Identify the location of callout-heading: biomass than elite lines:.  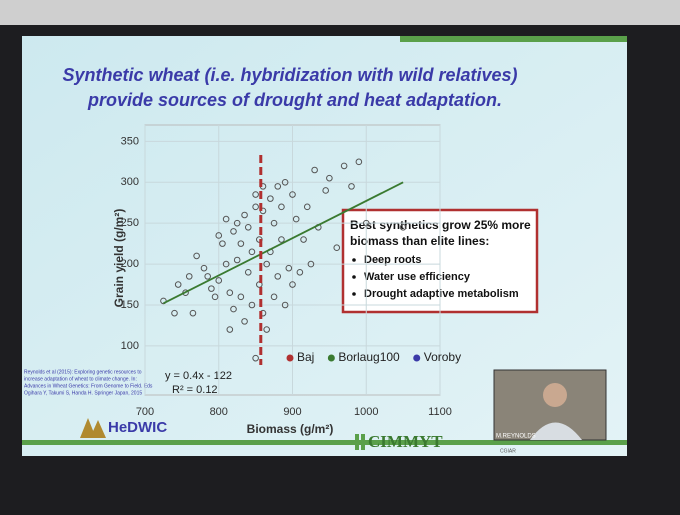
(419, 241).